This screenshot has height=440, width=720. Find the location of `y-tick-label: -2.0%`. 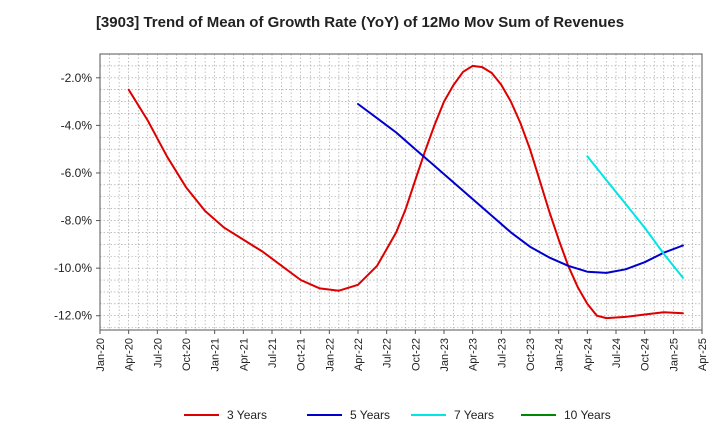

y-tick-label: -2.0% is located at coordinates (77, 78).